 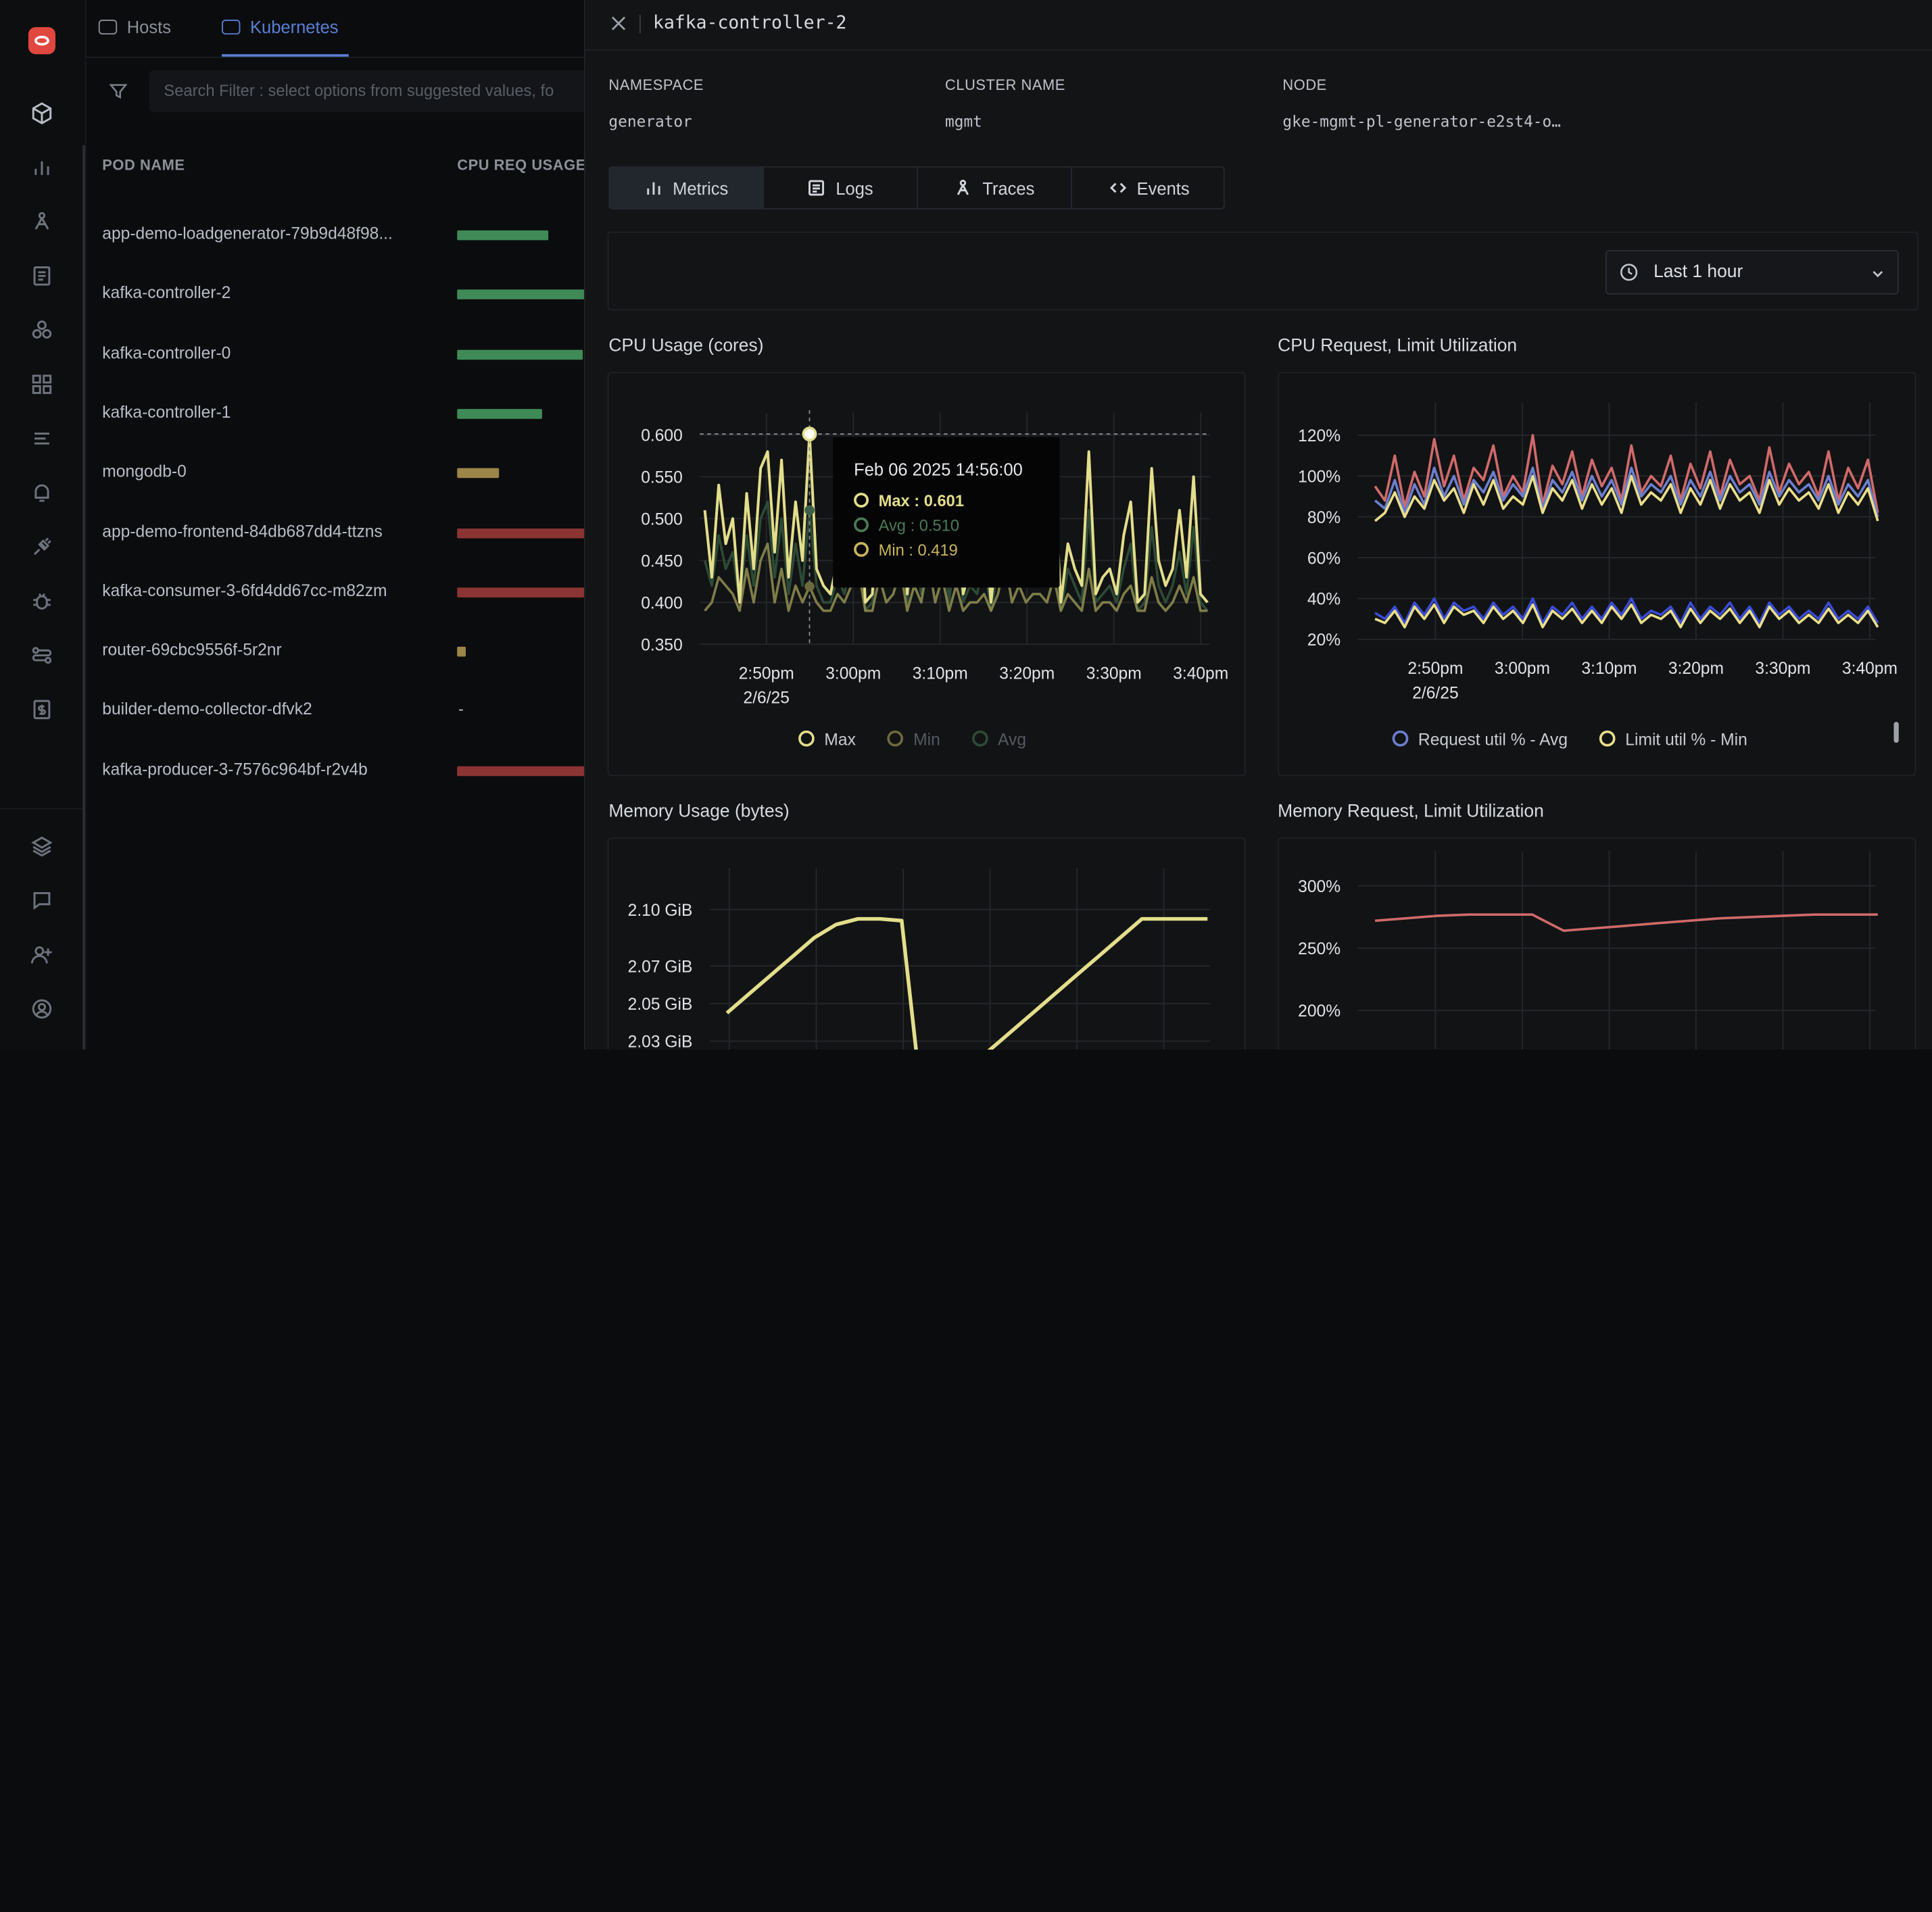 I want to click on cluster-name-value: mgmt, so click(x=964, y=121).